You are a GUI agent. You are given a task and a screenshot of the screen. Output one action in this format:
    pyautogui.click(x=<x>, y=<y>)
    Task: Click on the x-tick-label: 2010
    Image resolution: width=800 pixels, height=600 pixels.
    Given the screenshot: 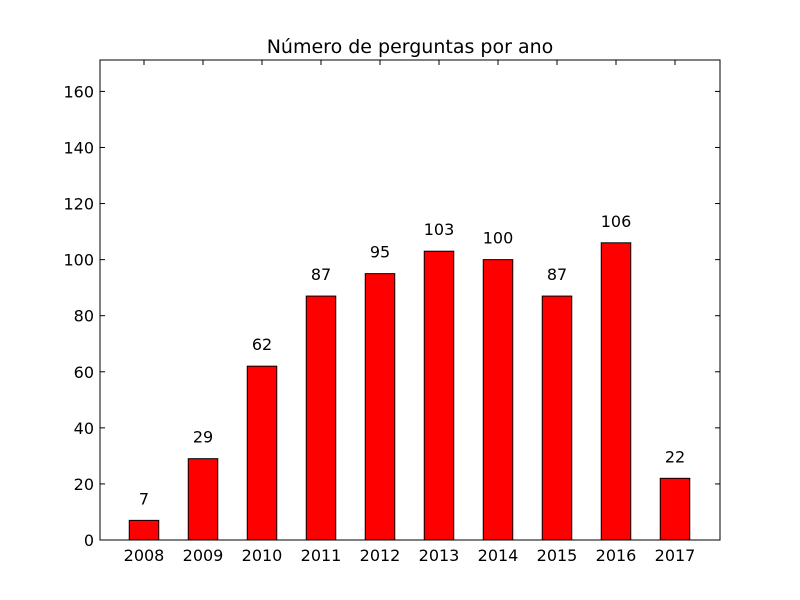 What is the action you would take?
    pyautogui.click(x=262, y=555)
    